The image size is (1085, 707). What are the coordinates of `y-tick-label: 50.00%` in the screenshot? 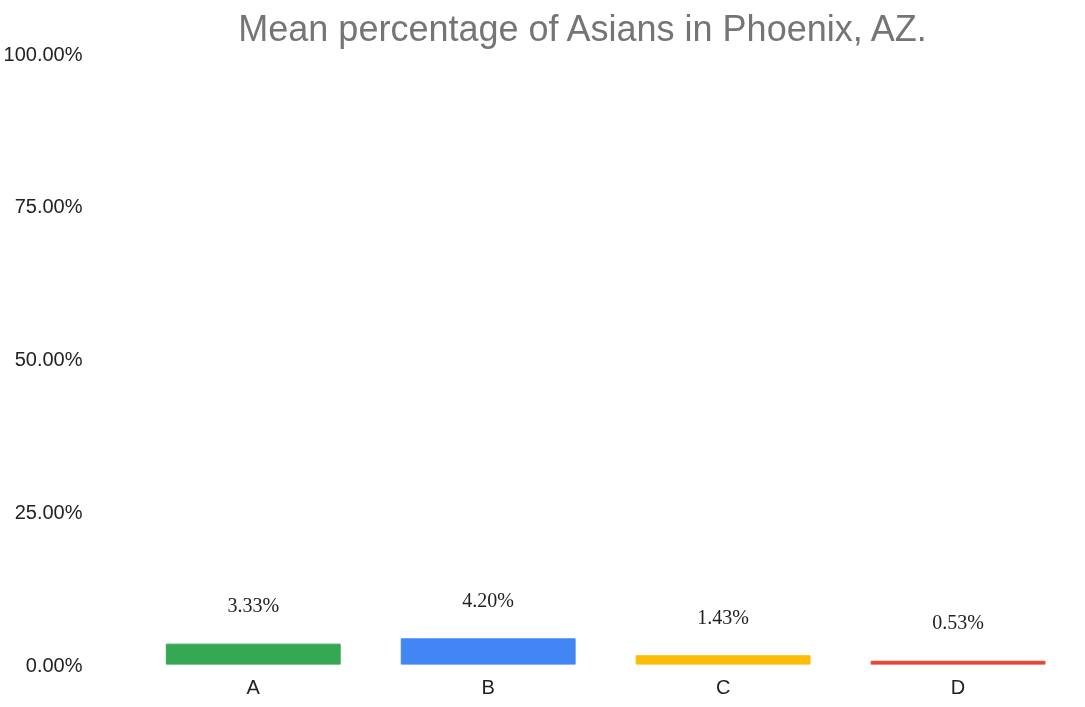 It's located at (48, 359).